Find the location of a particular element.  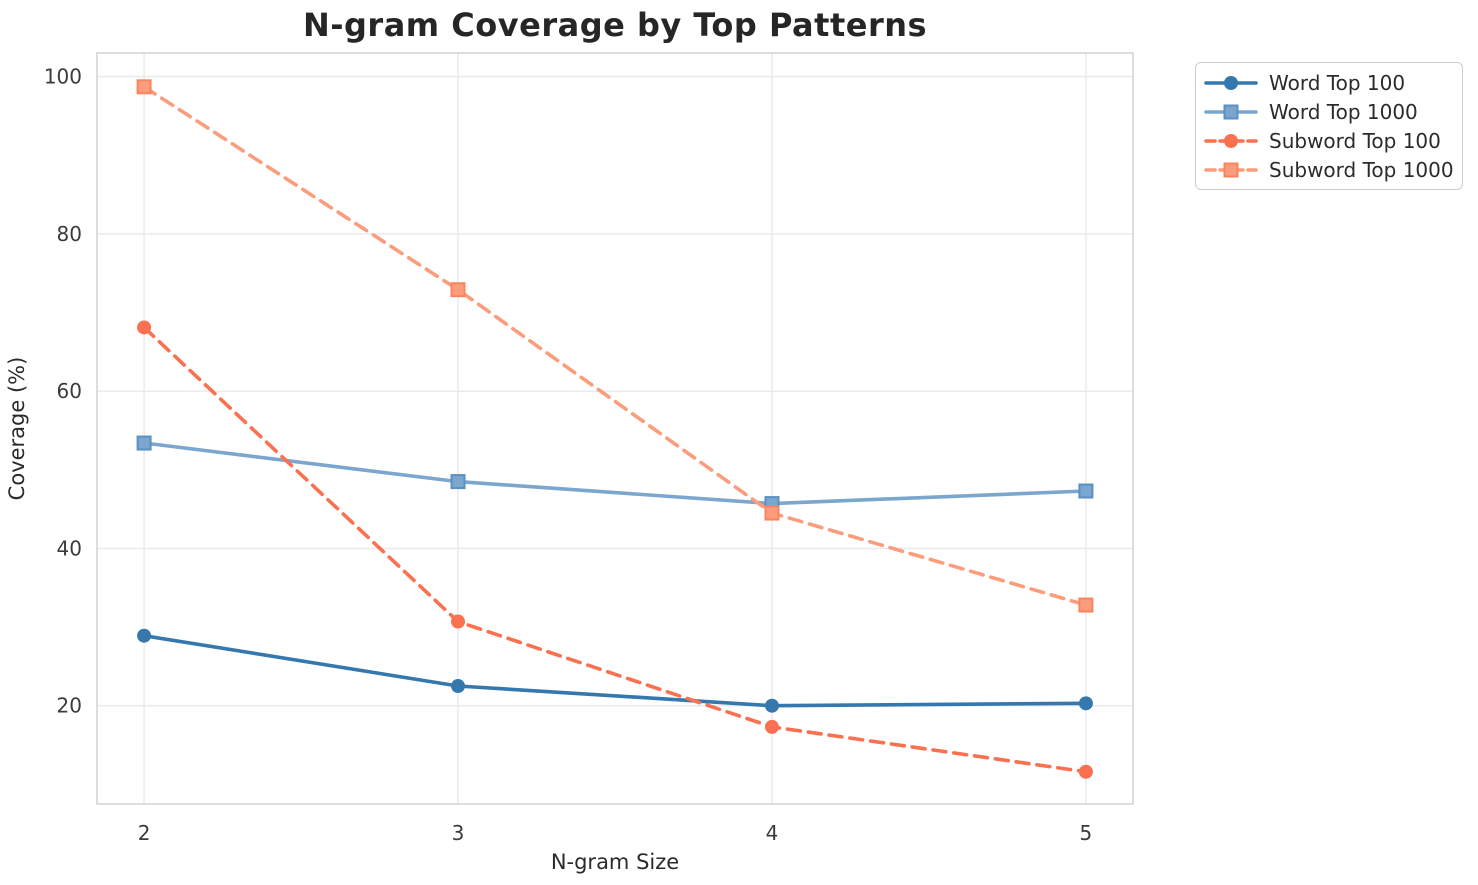

y-tick-label: 40 is located at coordinates (69, 548).